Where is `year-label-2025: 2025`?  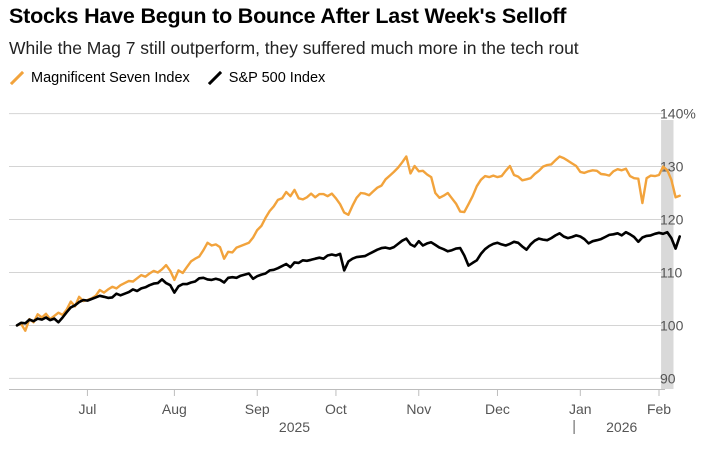 year-label-2025: 2025 is located at coordinates (294, 427).